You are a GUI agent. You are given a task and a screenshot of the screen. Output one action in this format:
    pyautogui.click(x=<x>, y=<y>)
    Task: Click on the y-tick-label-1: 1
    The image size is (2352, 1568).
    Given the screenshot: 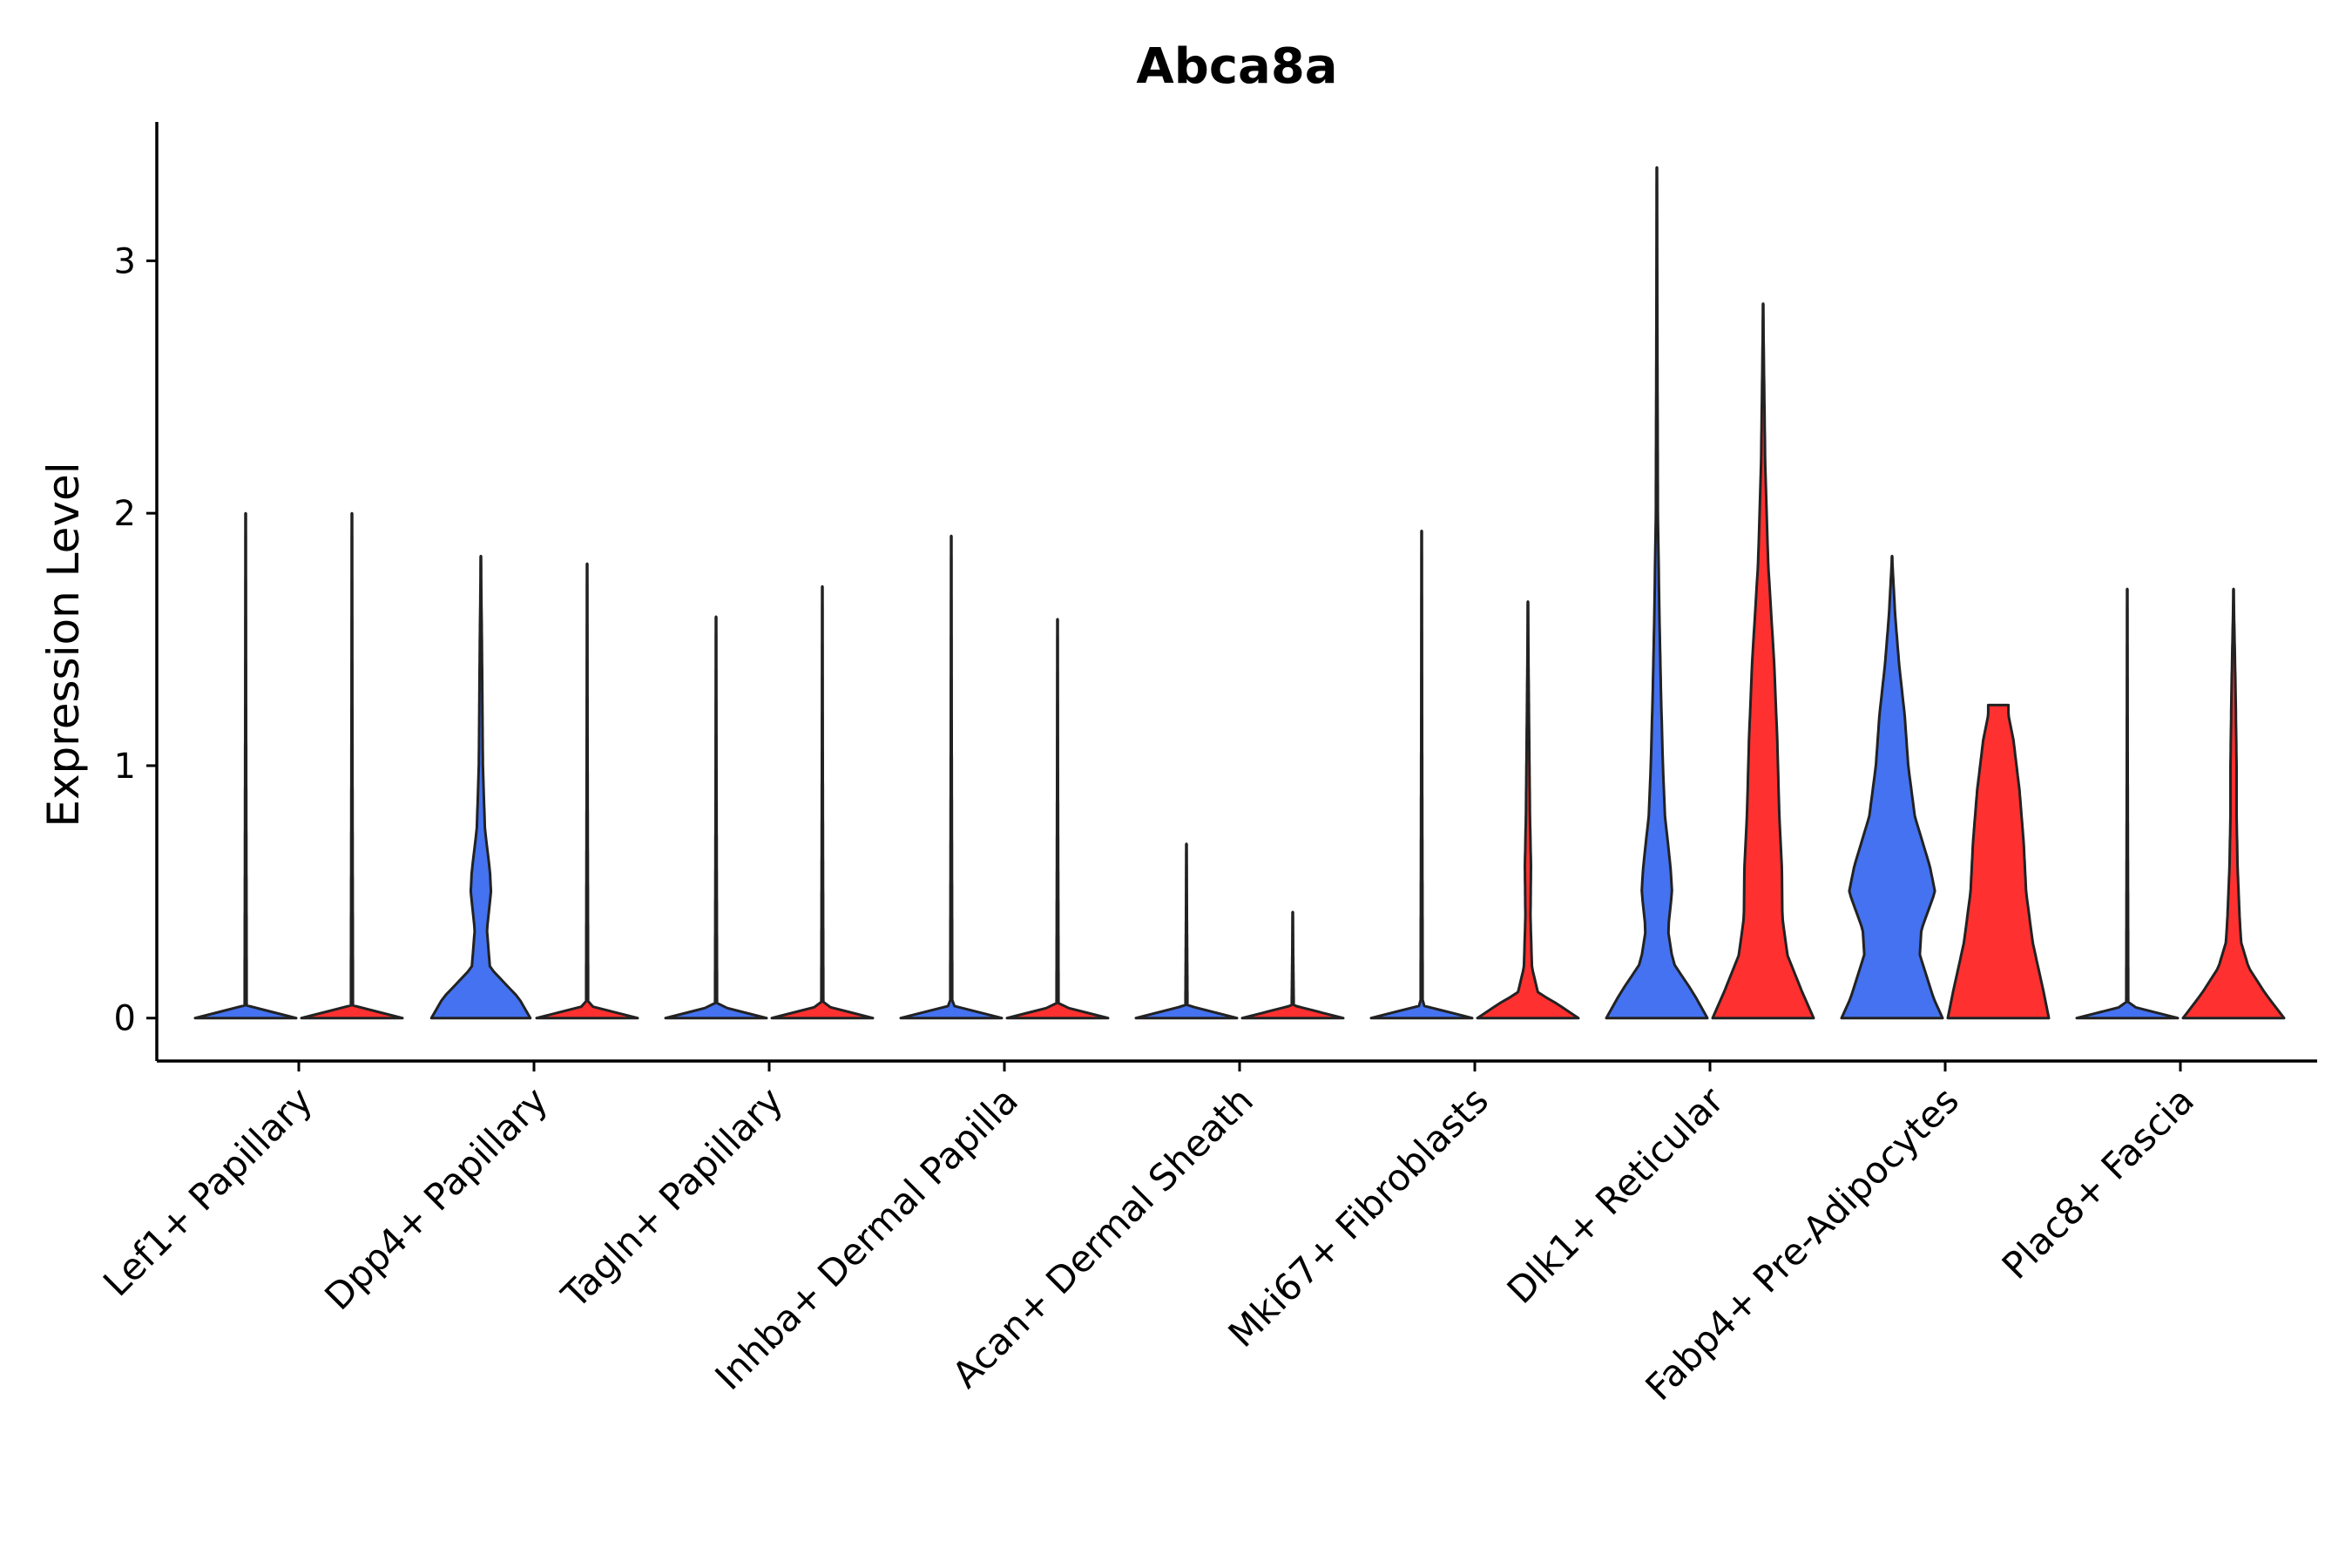 What is the action you would take?
    pyautogui.click(x=125, y=767)
    